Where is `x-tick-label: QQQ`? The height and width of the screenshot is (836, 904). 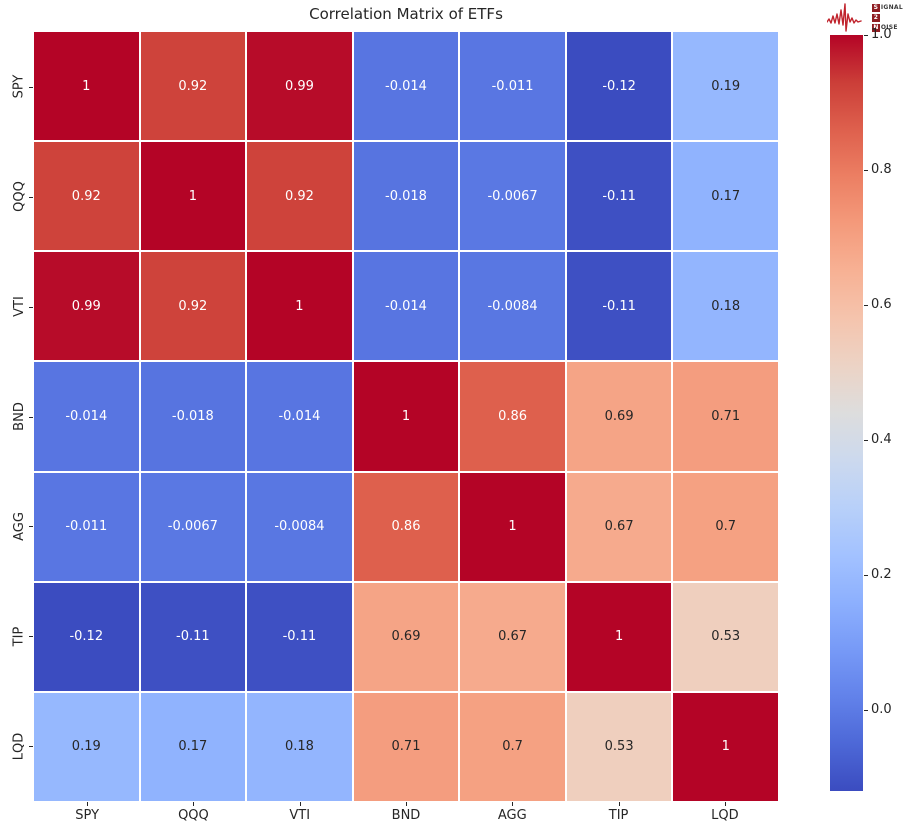 x-tick-label: QQQ is located at coordinates (193, 815).